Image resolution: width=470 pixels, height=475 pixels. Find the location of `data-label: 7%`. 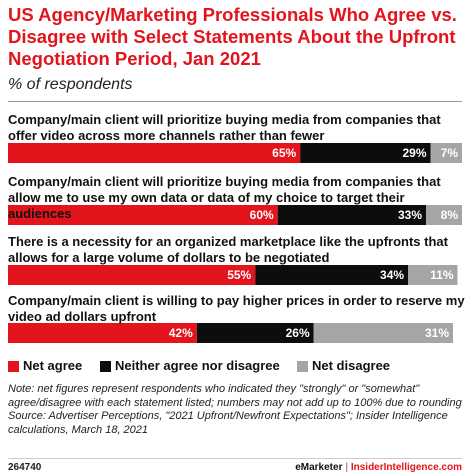

data-label: 7% is located at coordinates (450, 153).